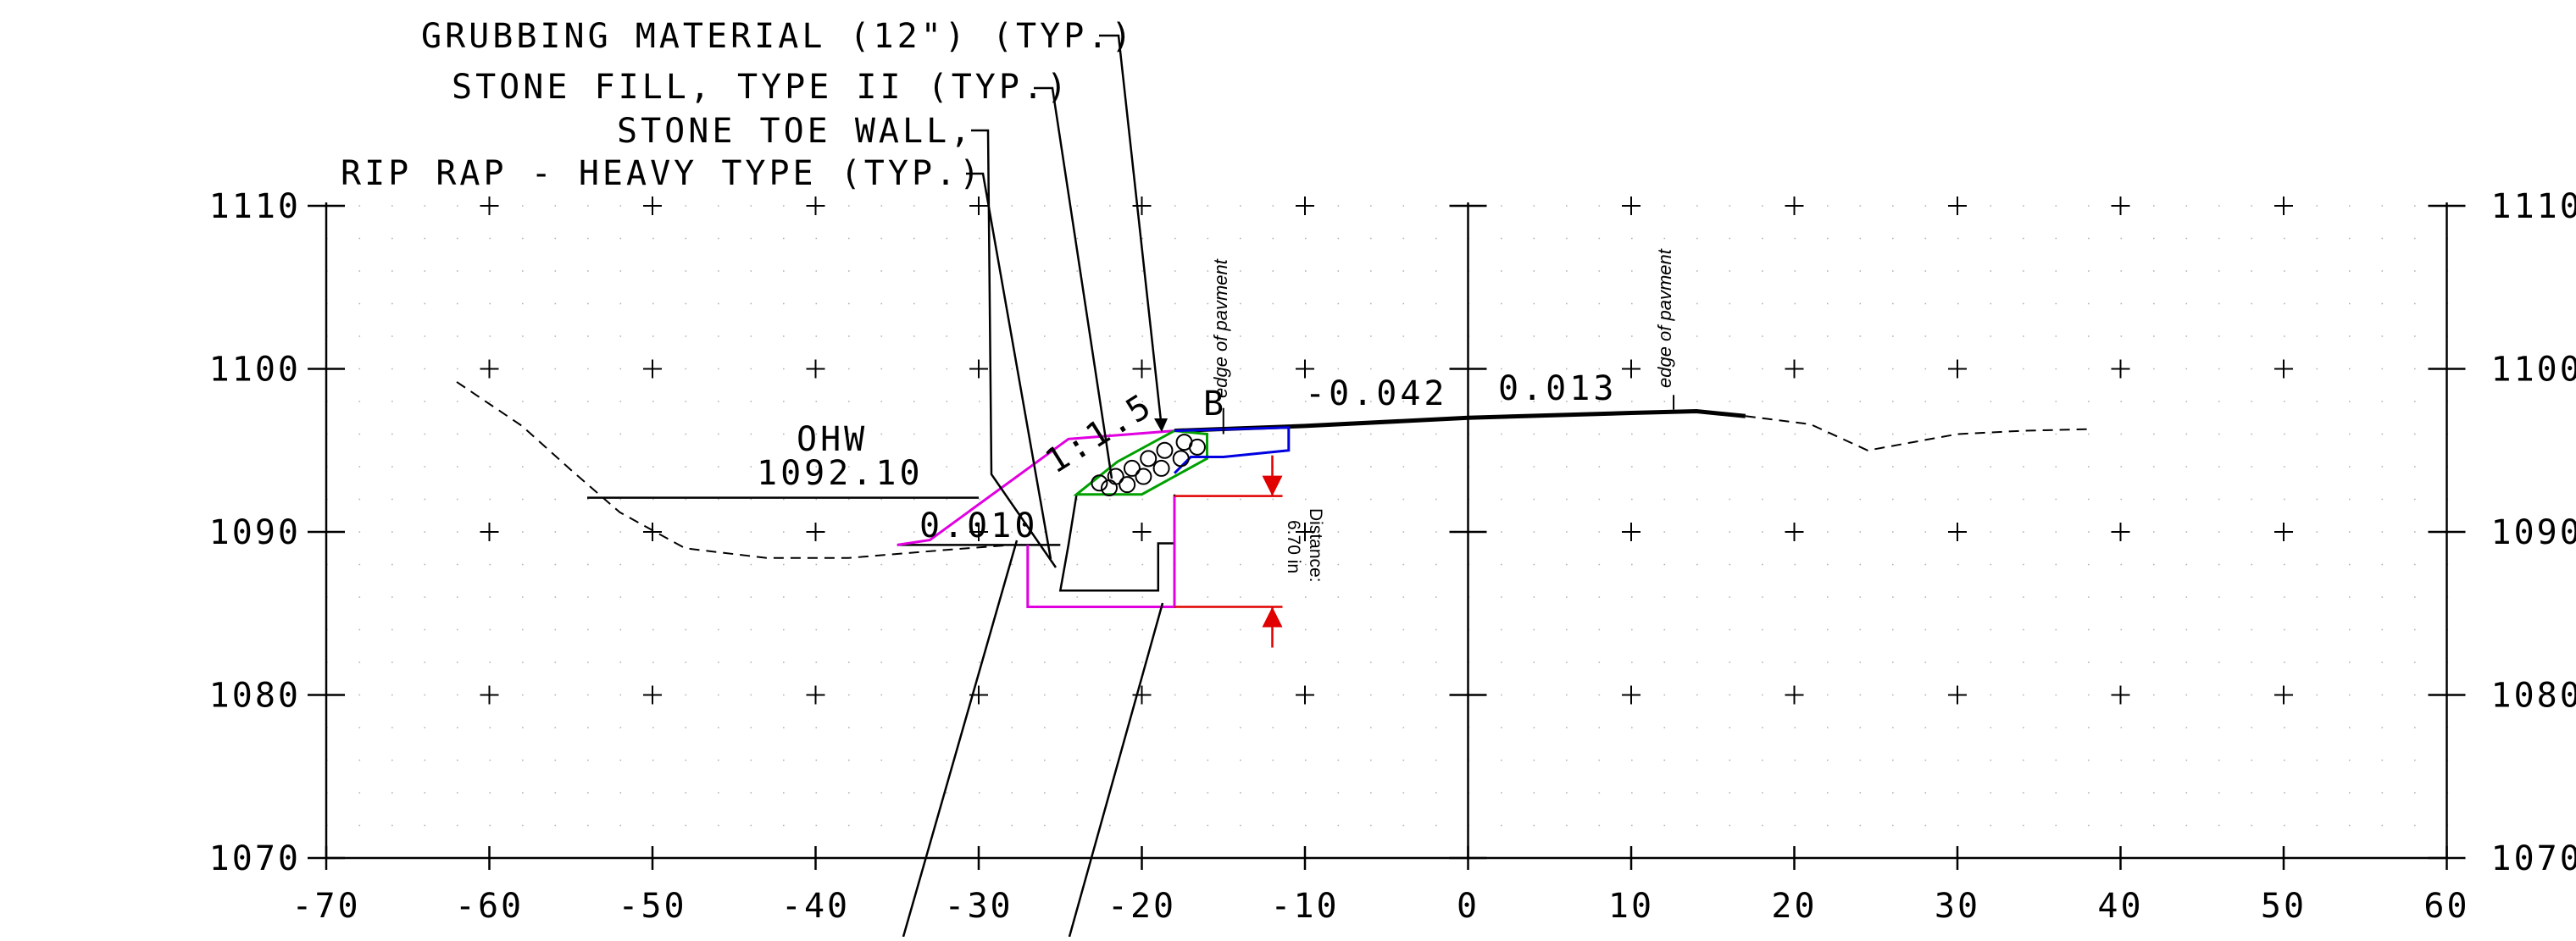 The height and width of the screenshot is (941, 2576). I want to click on label-edge-pavement-left: edge of pavment, so click(1220, 328).